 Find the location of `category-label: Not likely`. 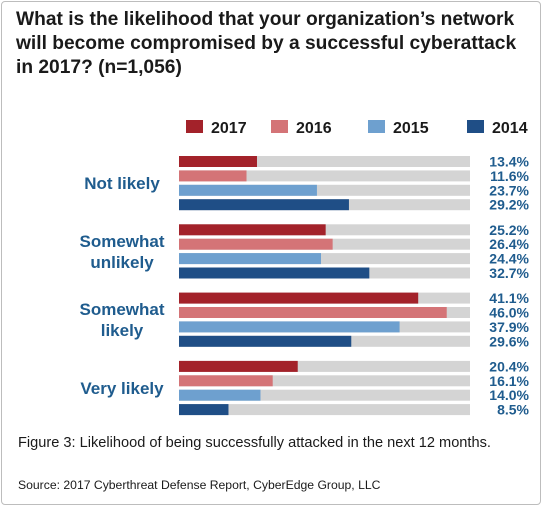

category-label: Not likely is located at coordinates (122, 183).